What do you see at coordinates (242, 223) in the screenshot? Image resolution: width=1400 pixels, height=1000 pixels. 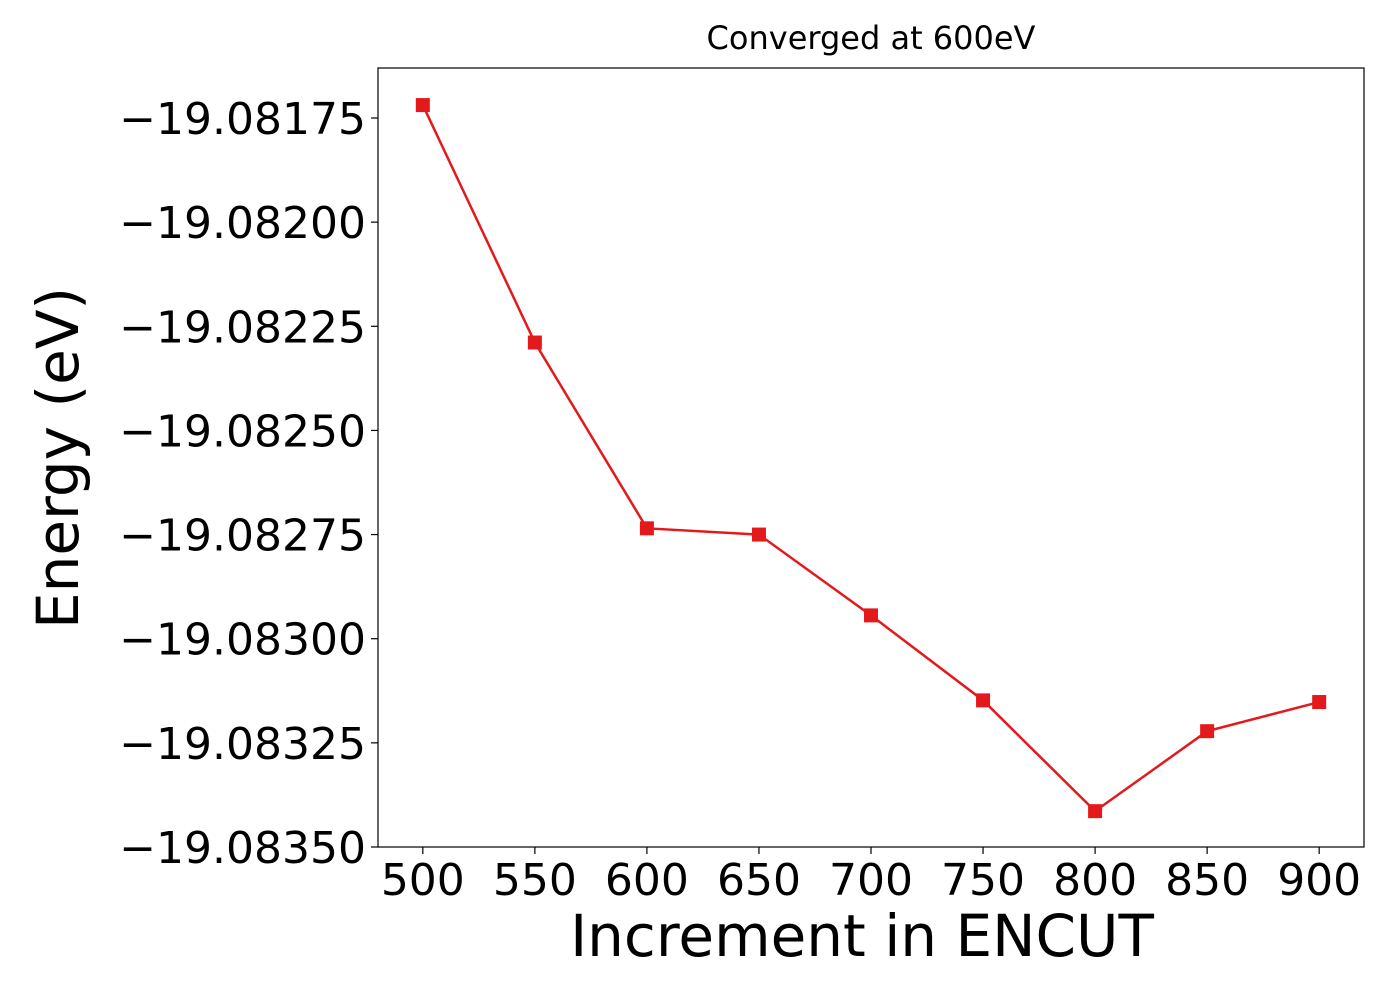 I see `y-tick-label: −19.08200` at bounding box center [242, 223].